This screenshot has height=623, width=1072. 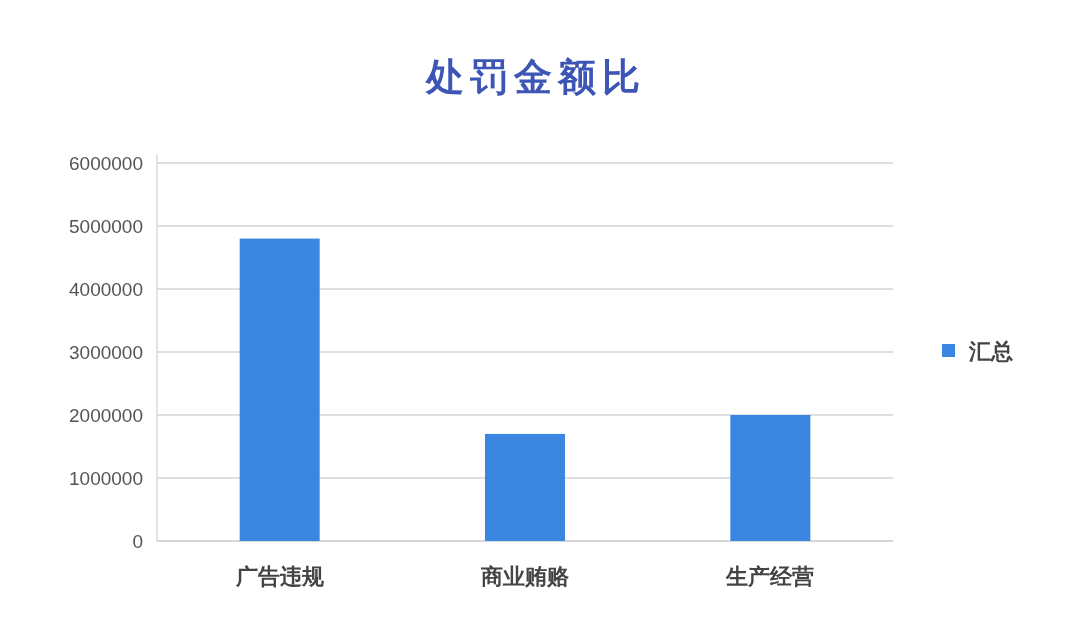 What do you see at coordinates (990, 351) in the screenshot?
I see `legend-label: 汇总` at bounding box center [990, 351].